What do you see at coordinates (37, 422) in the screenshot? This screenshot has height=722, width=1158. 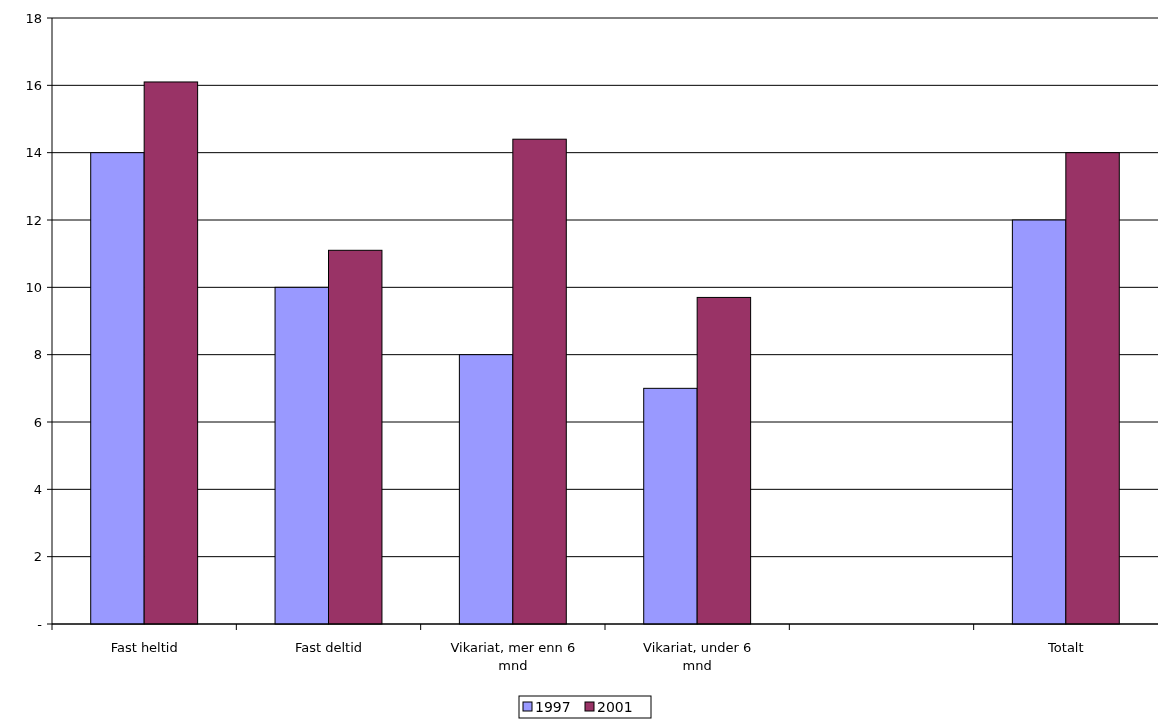 I see `y-tick-label: 6` at bounding box center [37, 422].